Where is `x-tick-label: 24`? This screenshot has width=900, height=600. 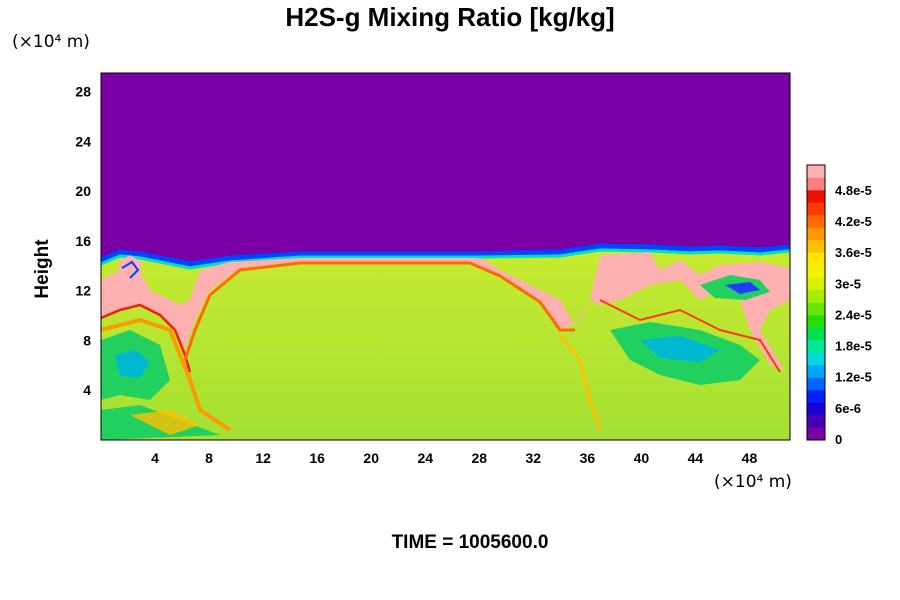
x-tick-label: 24 is located at coordinates (425, 458).